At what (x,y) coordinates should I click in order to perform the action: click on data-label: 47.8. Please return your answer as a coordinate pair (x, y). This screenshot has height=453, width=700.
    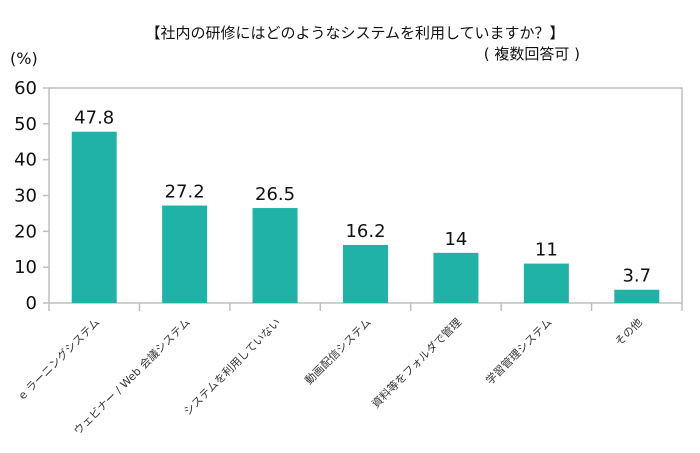
    Looking at the image, I should click on (94, 118).